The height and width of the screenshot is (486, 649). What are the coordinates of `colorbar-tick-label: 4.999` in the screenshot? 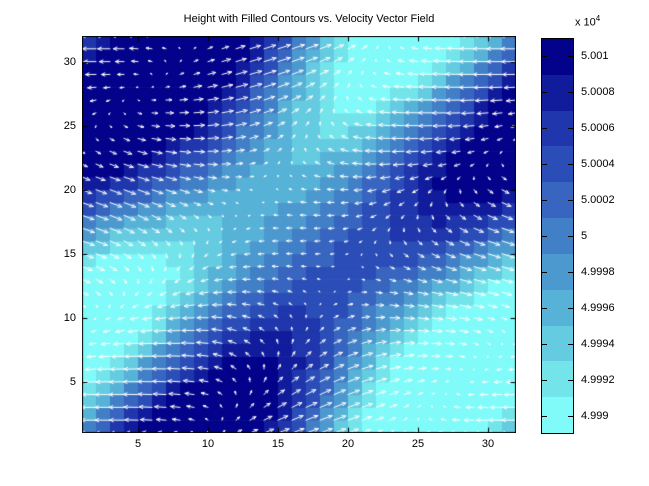 It's located at (595, 416).